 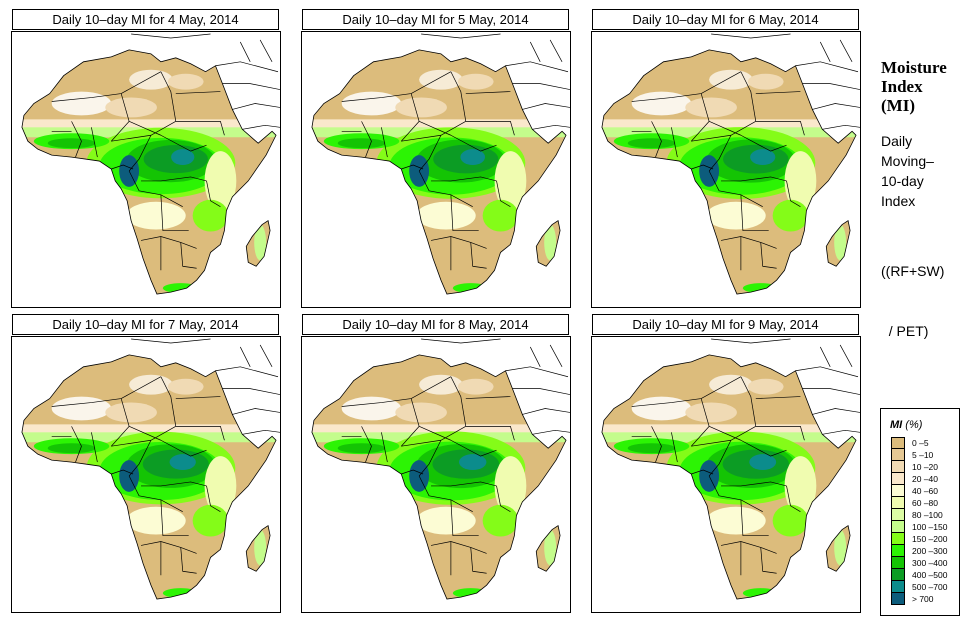 I want to click on legend-label: 20 –40, so click(x=925, y=479).